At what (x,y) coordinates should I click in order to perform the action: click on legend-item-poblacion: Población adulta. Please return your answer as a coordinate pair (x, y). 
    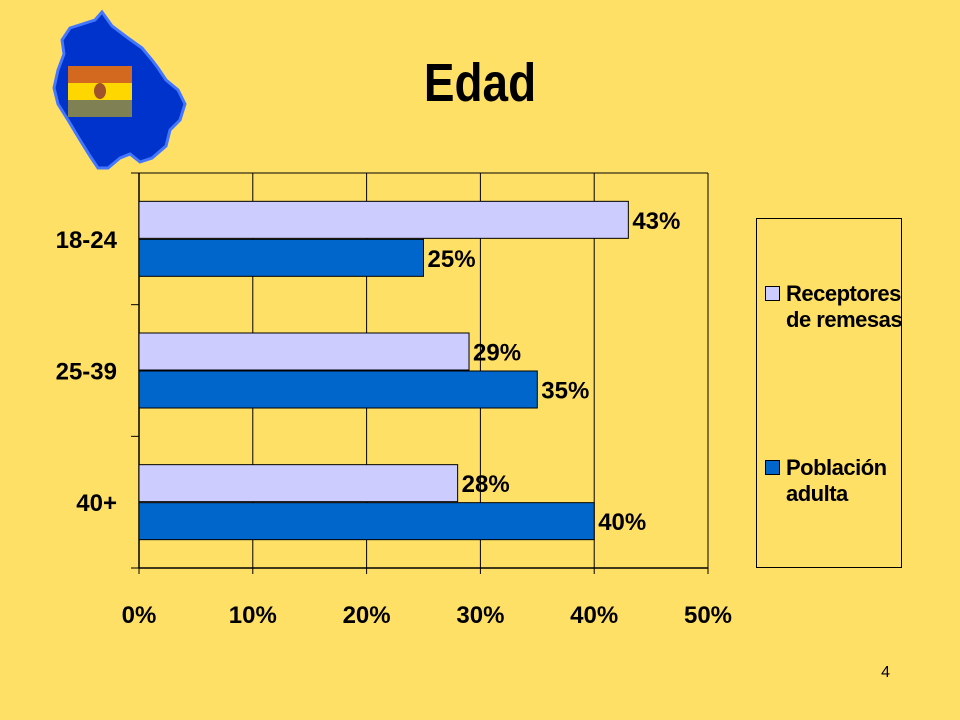
    Looking at the image, I should click on (838, 481).